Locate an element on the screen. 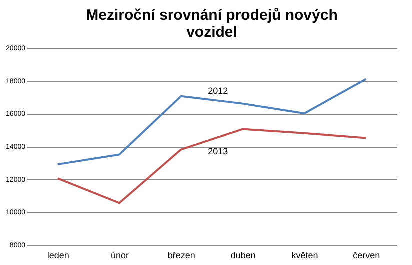 Image resolution: width=412 pixels, height=265 pixels. series-label: 2012 is located at coordinates (218, 91).